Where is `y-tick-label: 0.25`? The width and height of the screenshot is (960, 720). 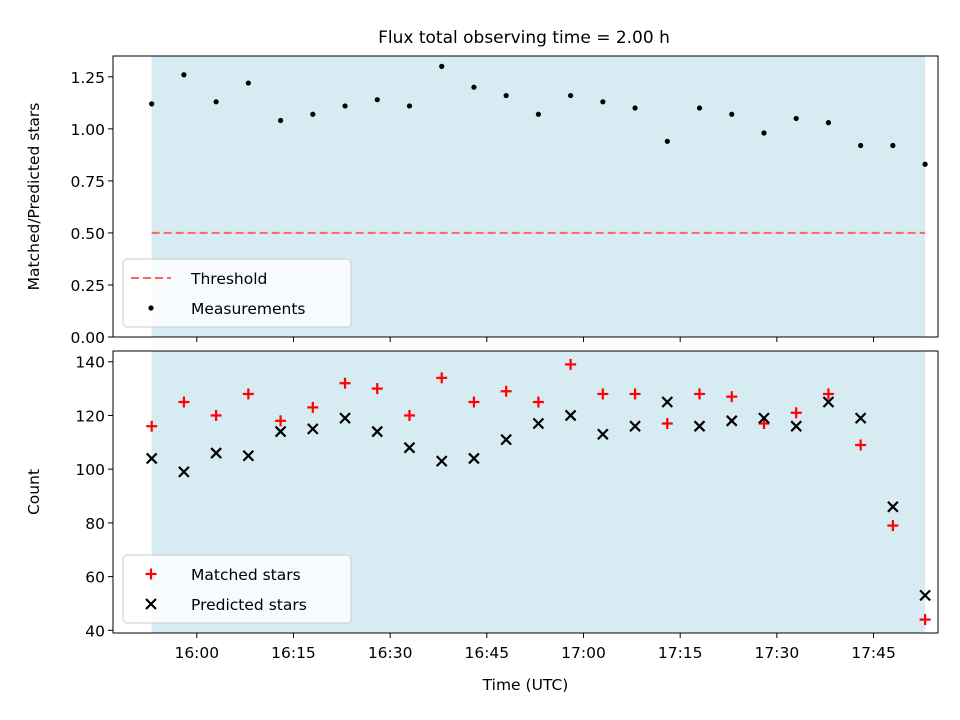 y-tick-label: 0.25 is located at coordinates (87, 286).